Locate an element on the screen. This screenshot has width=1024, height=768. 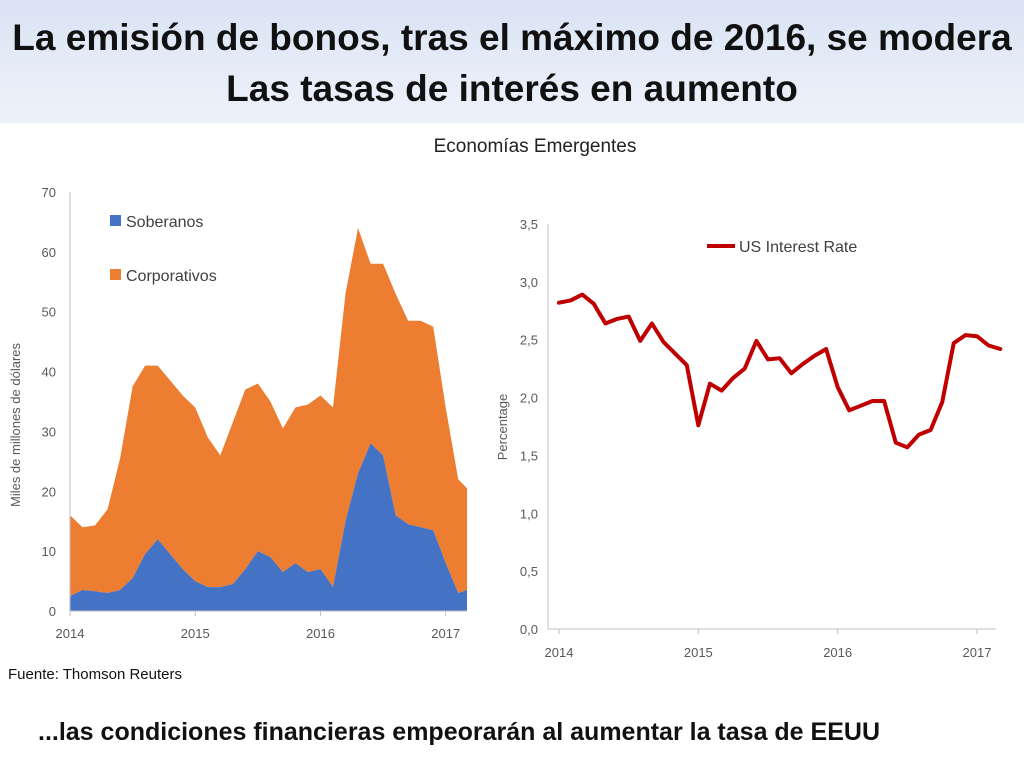
y-tick-label: 0 is located at coordinates (52, 611).